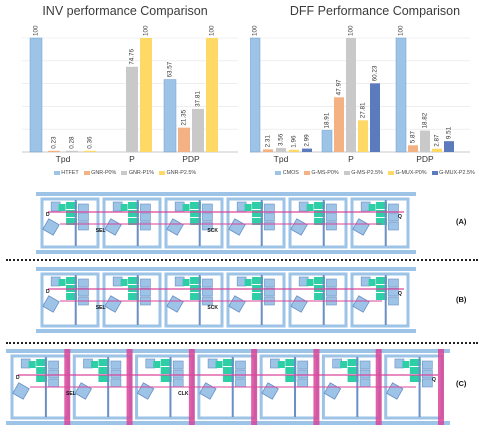 This screenshot has width=500, height=432. What do you see at coordinates (228, 351) in the screenshot?
I see `vdd-rail` at bounding box center [228, 351].